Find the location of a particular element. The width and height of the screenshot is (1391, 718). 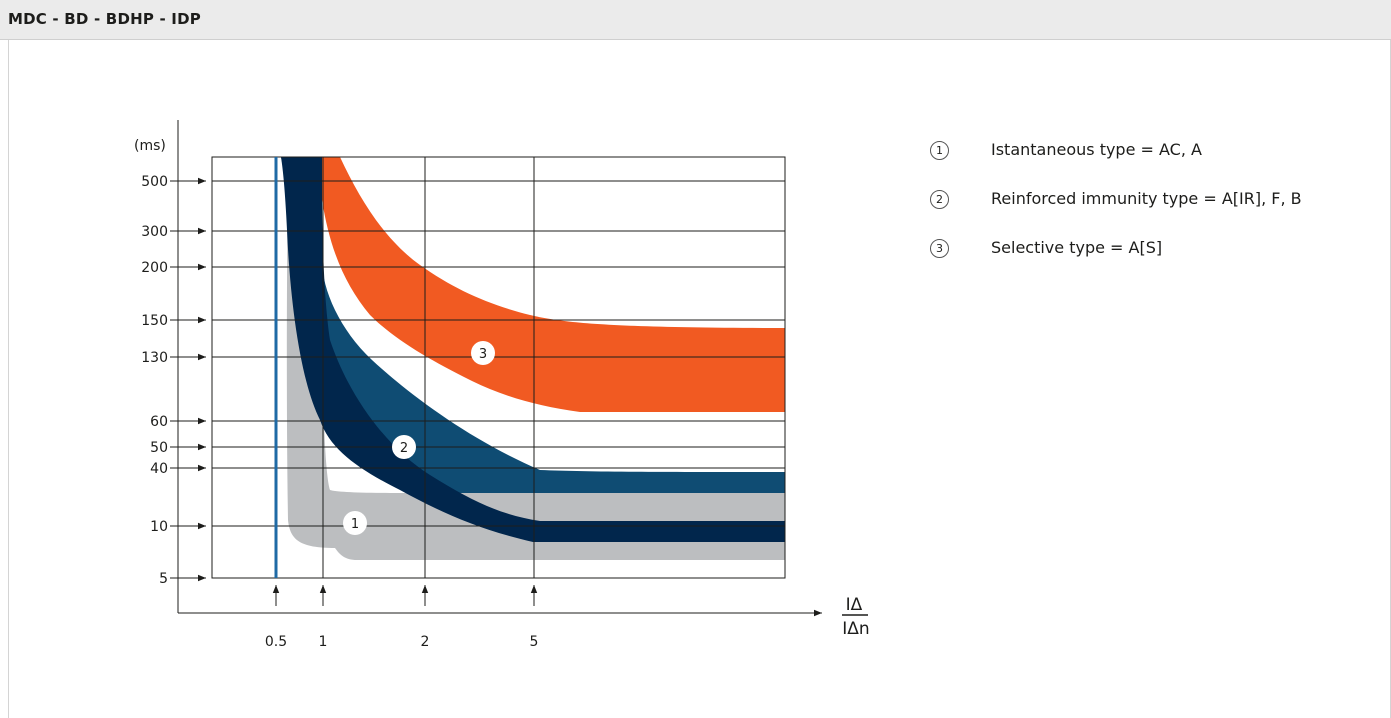

y-tick-label: 150 is located at coordinates (154, 321).